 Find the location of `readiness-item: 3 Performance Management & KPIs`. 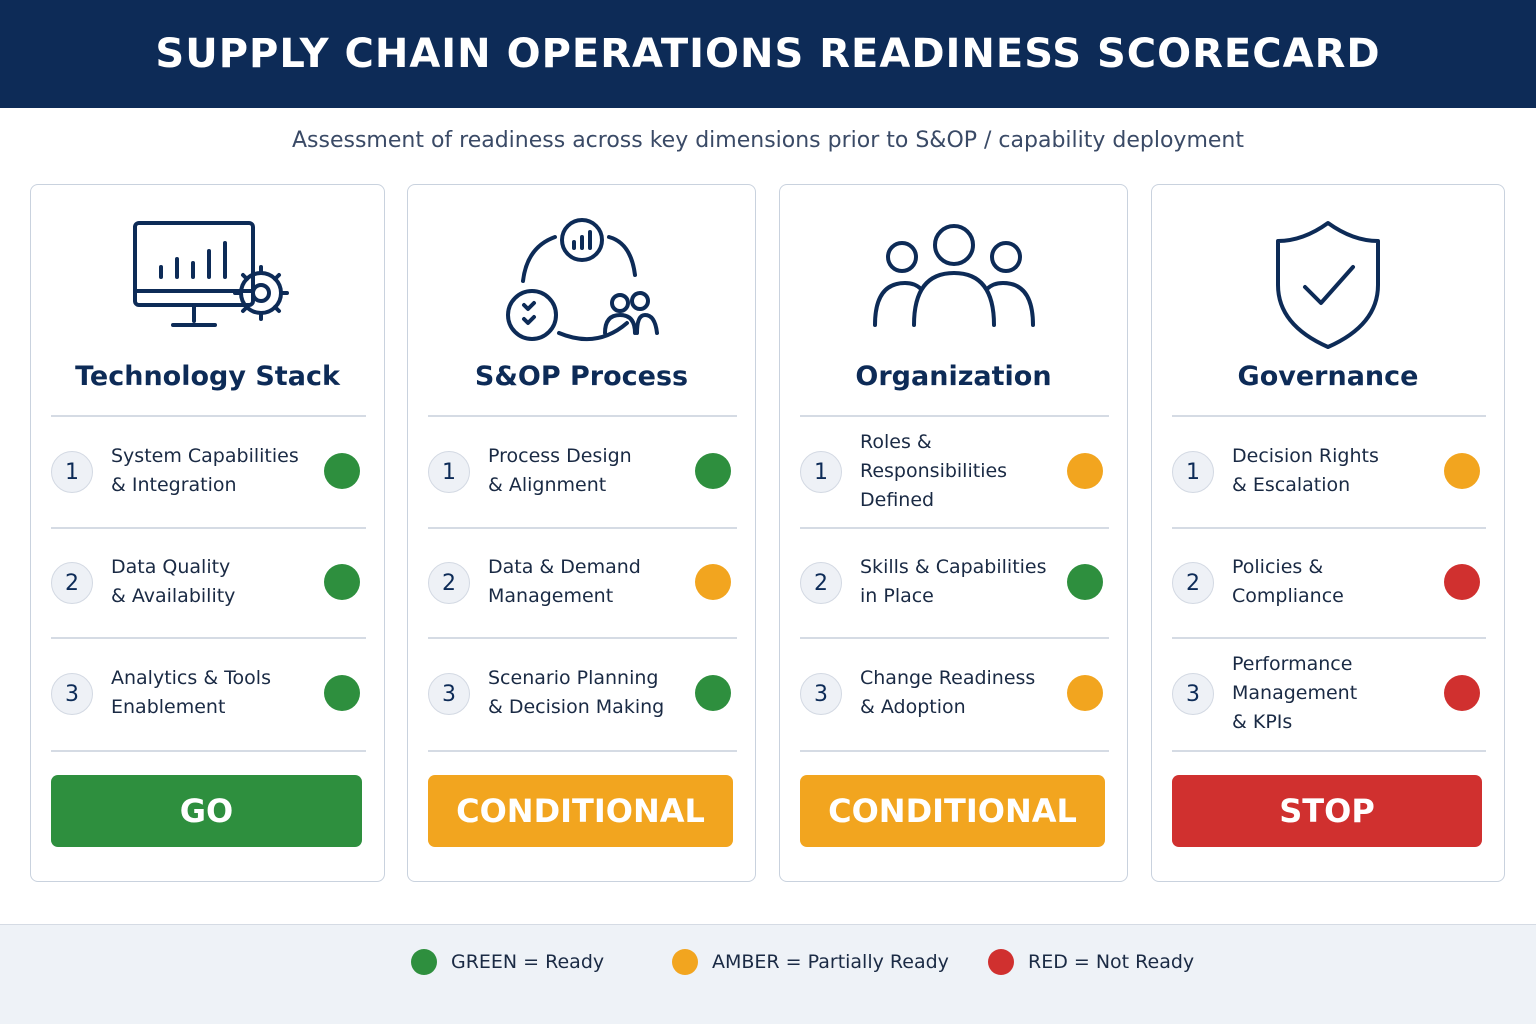

readiness-item: 3 Performance Management & KPIs is located at coordinates (1329, 694).